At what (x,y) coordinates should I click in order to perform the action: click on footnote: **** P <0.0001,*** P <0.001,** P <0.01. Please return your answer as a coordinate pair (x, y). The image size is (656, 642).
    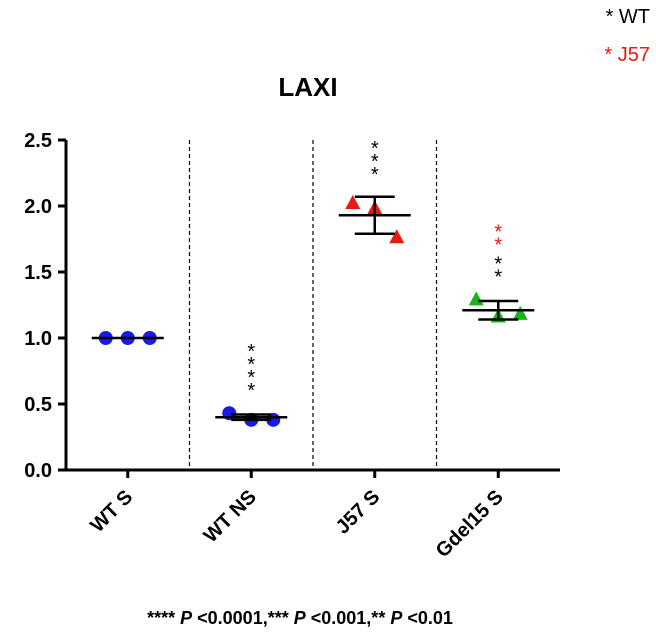
    Looking at the image, I should click on (300, 618).